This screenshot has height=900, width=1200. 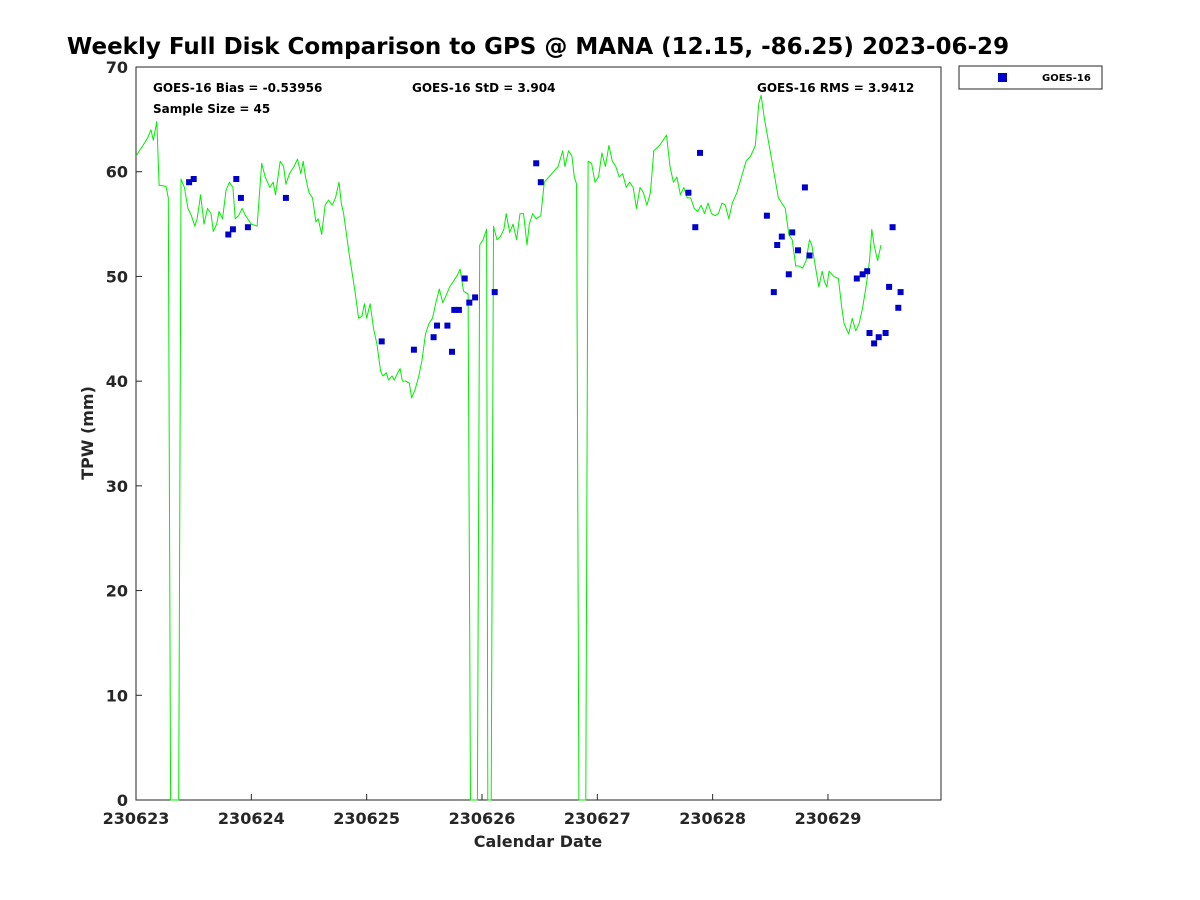 What do you see at coordinates (712, 818) in the screenshot?
I see `x-tick-label-5: 230628` at bounding box center [712, 818].